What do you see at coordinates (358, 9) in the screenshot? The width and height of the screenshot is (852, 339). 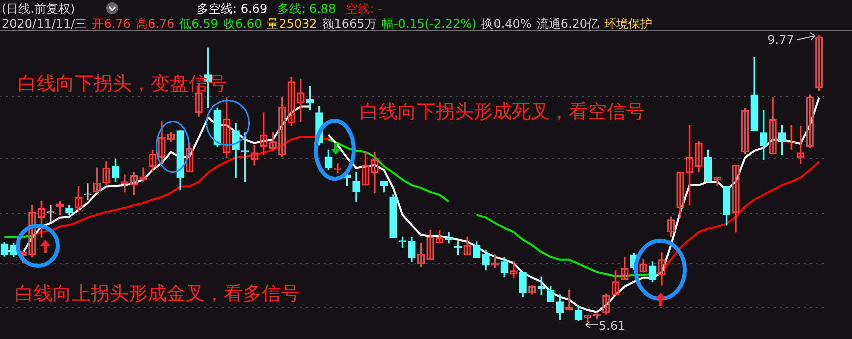 I see `text: 空线` at bounding box center [358, 9].